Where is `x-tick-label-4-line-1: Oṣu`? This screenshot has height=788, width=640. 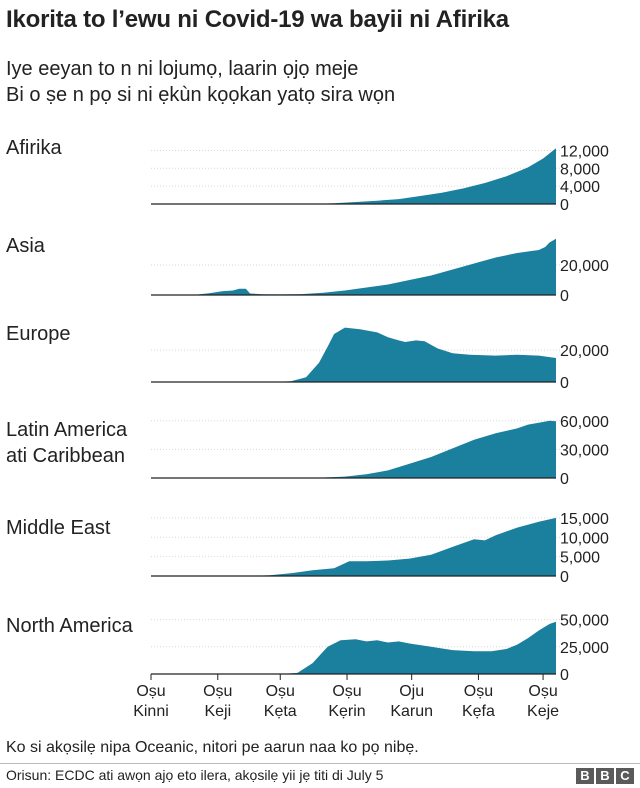
x-tick-label-4-line-1: Oṣu is located at coordinates (346, 691).